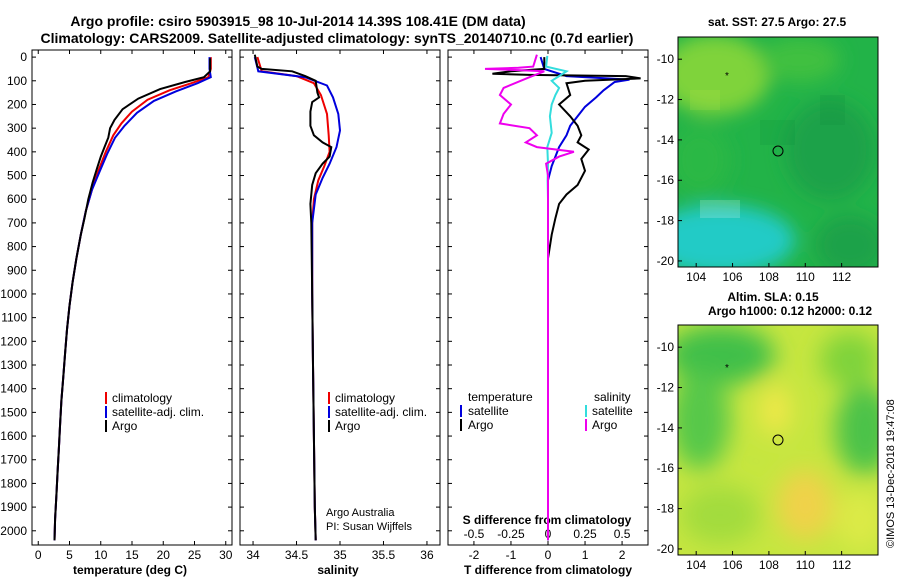 The height and width of the screenshot is (580, 900). I want to click on sla-map-frame, so click(778, 440).